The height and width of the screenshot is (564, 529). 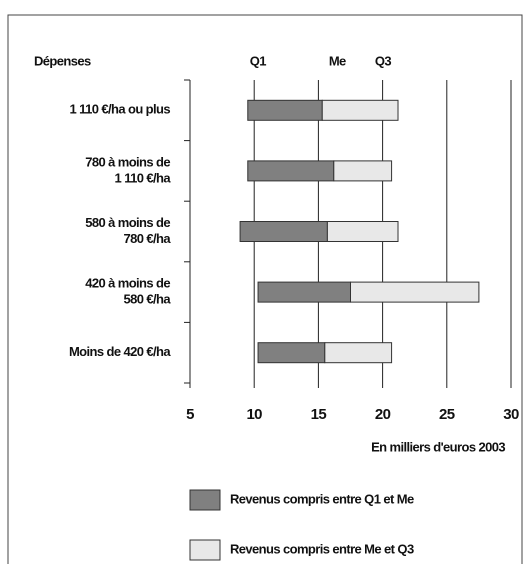 I want to click on y-tick-label: 780 à moins de, so click(x=127, y=161).